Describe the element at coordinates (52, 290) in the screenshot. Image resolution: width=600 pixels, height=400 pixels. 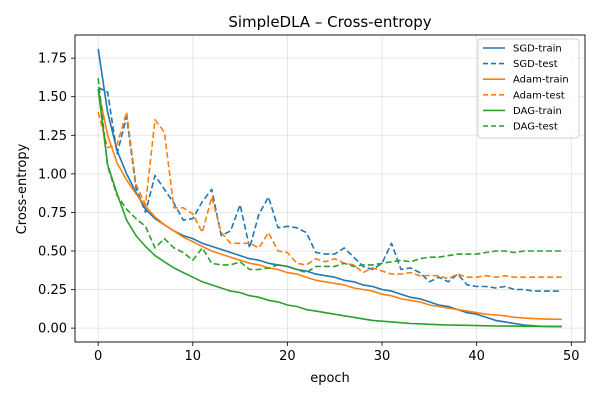
I see `y-tick-label: 0.25` at that location.